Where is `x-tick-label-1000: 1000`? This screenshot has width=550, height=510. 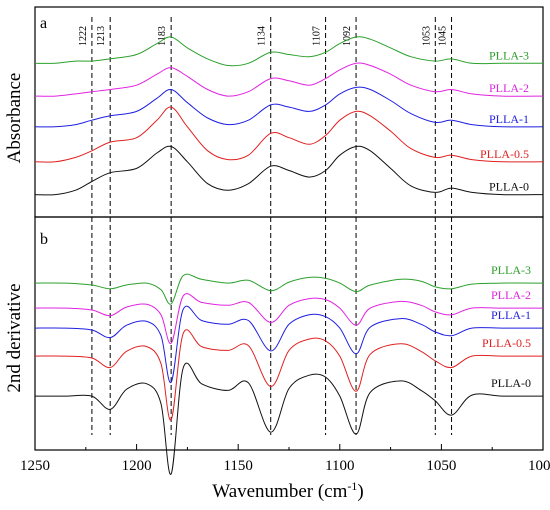 x-tick-label-1000: 1000 is located at coordinates (539, 466).